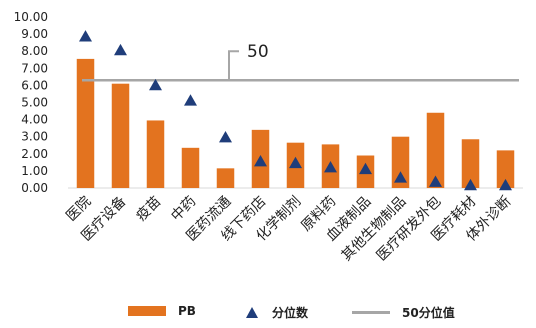 The width and height of the screenshot is (536, 328). Describe the element at coordinates (34, 154) in the screenshot. I see `y-tick-label: 2.00` at that location.